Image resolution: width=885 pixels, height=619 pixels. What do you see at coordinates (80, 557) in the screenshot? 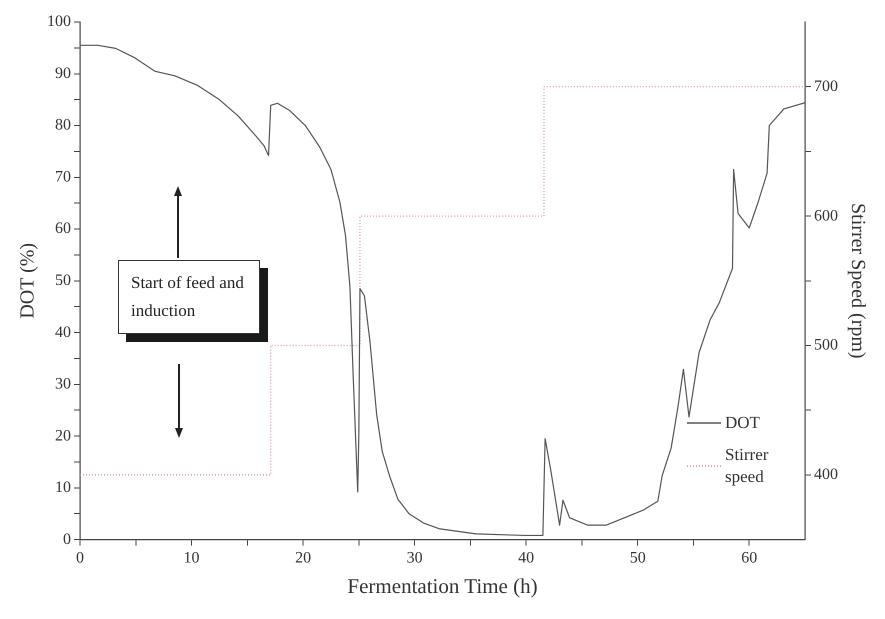
I see `x-tick-label: 0` at bounding box center [80, 557].